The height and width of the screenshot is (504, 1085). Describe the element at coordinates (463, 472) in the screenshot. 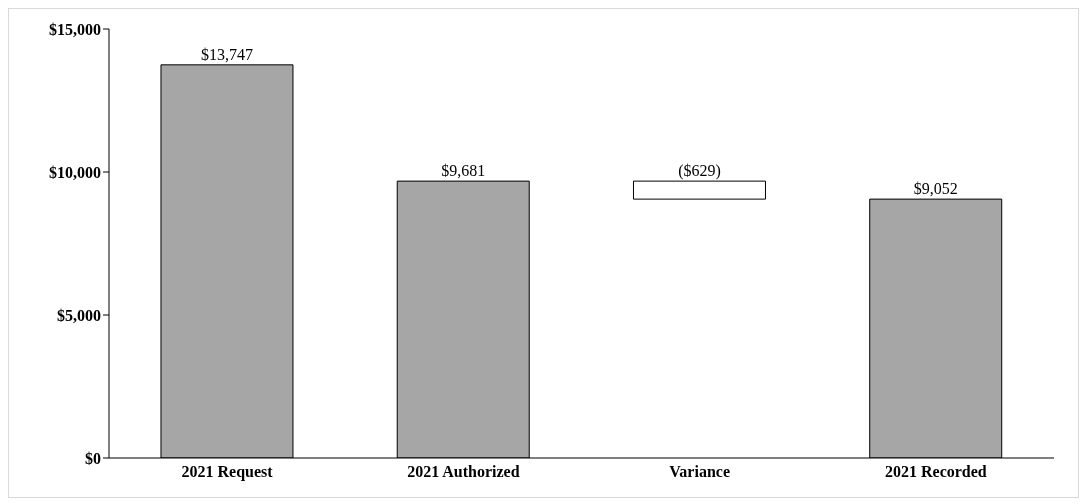

I see `x-tick-label: 2021 Authorized` at that location.